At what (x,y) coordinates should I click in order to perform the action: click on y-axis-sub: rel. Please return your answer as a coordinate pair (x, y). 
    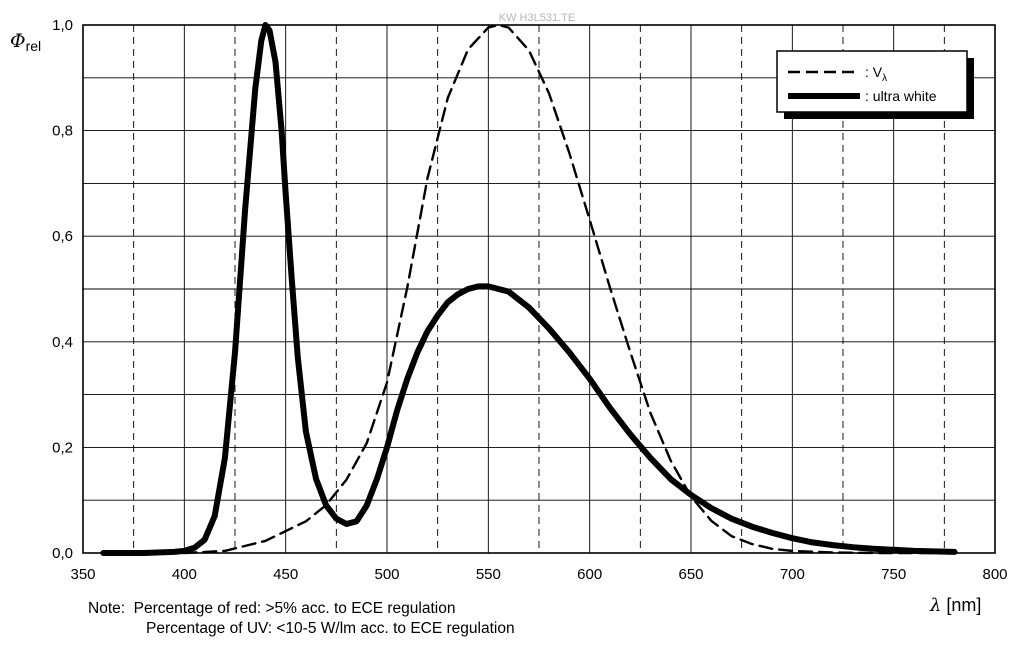
    Looking at the image, I should click on (34, 46).